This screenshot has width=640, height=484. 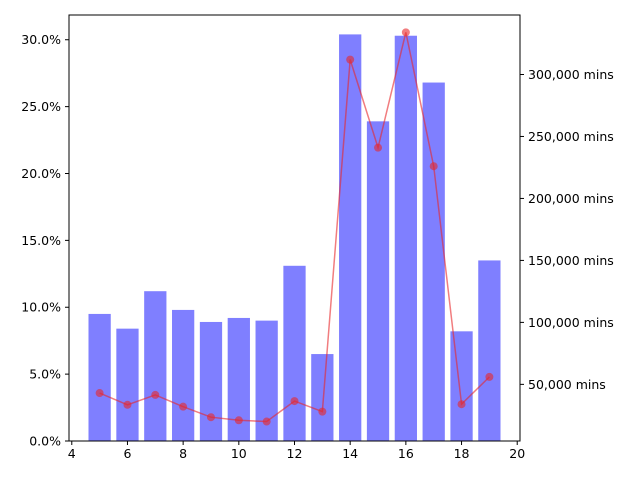 What do you see at coordinates (571, 322) in the screenshot?
I see `y-right-tick-label: 100,000 mins` at bounding box center [571, 322].